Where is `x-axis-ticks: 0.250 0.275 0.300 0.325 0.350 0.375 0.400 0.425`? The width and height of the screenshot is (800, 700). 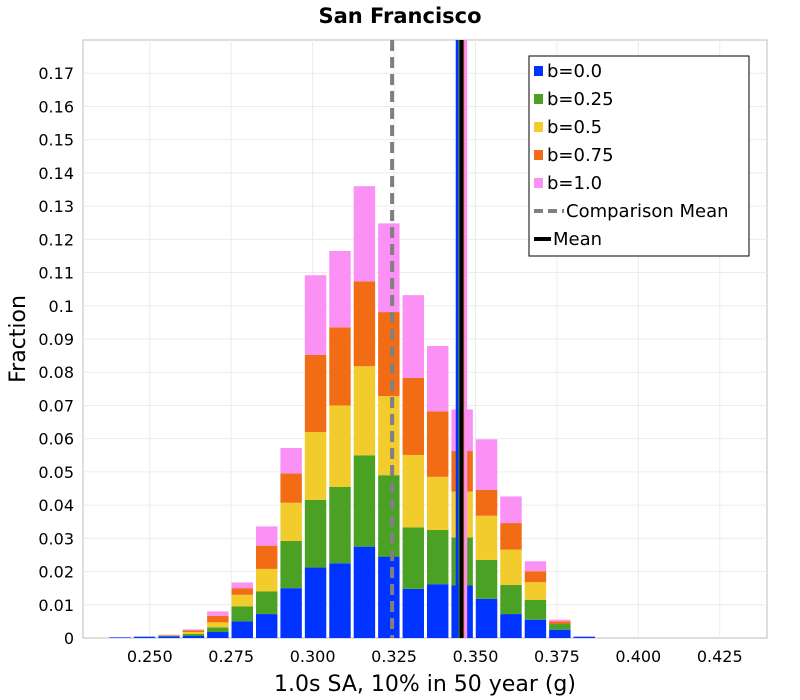 x-axis-ticks: 0.250 0.275 0.300 0.325 0.350 0.375 0.400 0.425 is located at coordinates (435, 656).